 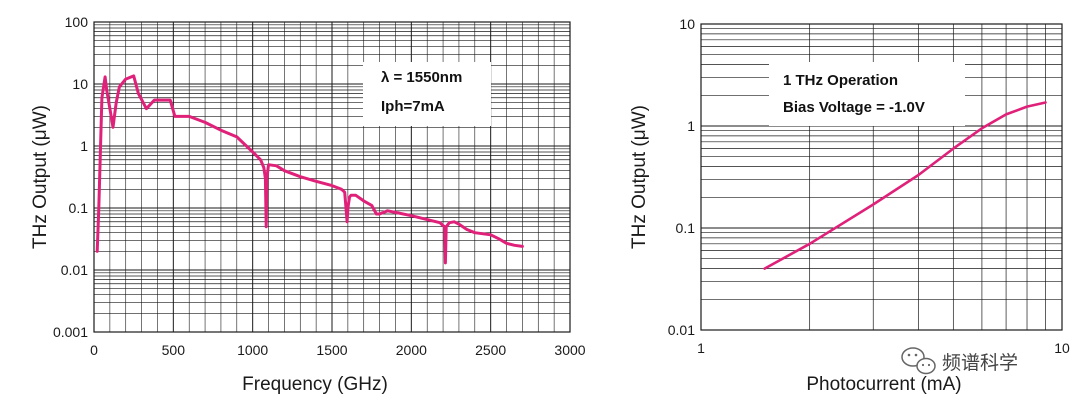 What do you see at coordinates (413, 106) in the screenshot?
I see `annotation-photocurrent: Iph=7mA` at bounding box center [413, 106].